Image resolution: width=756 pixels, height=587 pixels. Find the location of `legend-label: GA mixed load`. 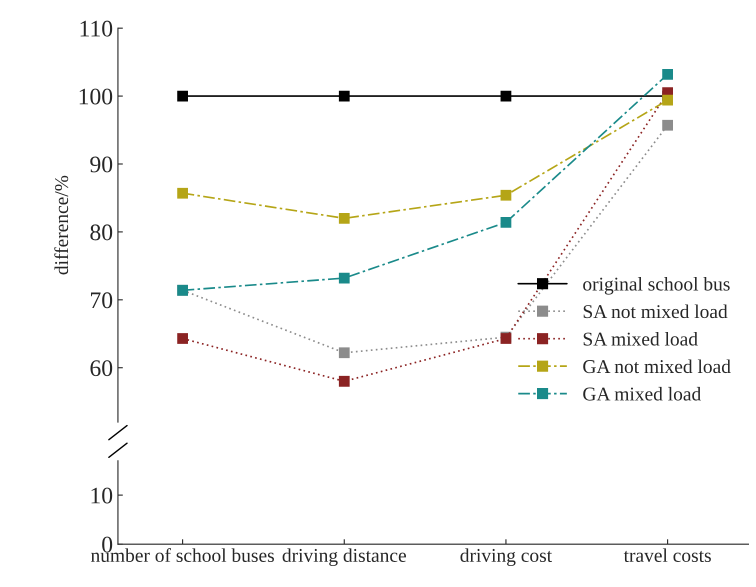

legend-label: GA mixed load is located at coordinates (642, 393).